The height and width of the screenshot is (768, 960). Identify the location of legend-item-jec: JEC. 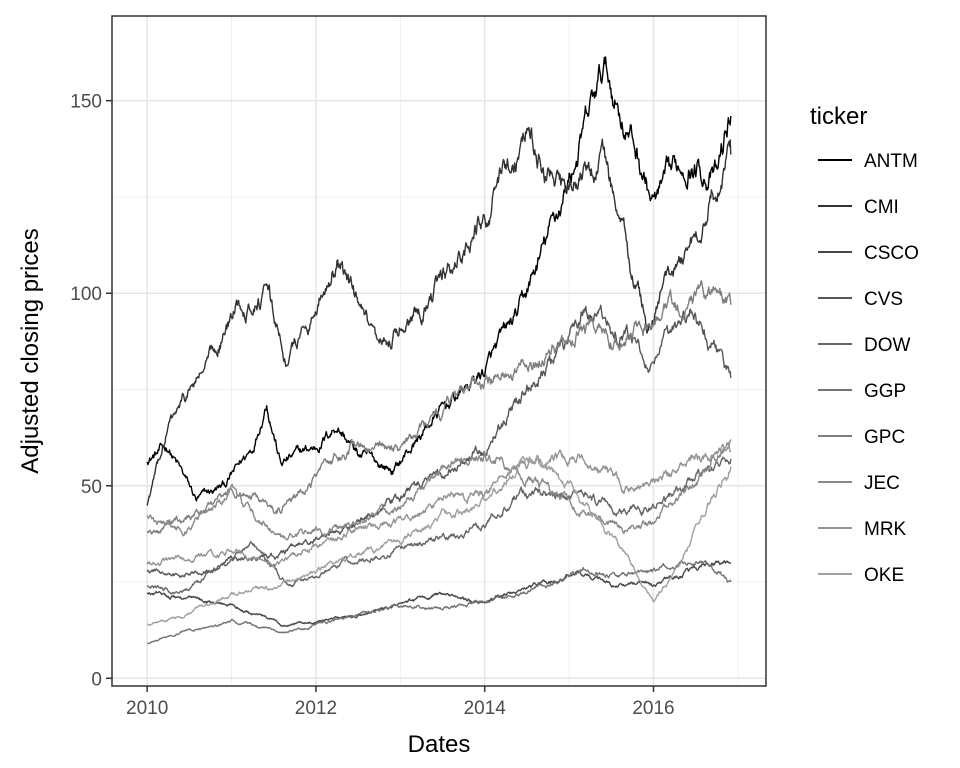
(859, 483).